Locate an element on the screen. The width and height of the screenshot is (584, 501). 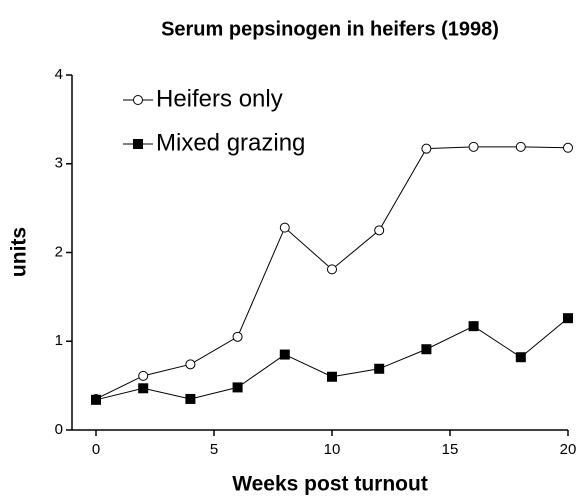
y-tick-label: 1 is located at coordinates (59, 340).